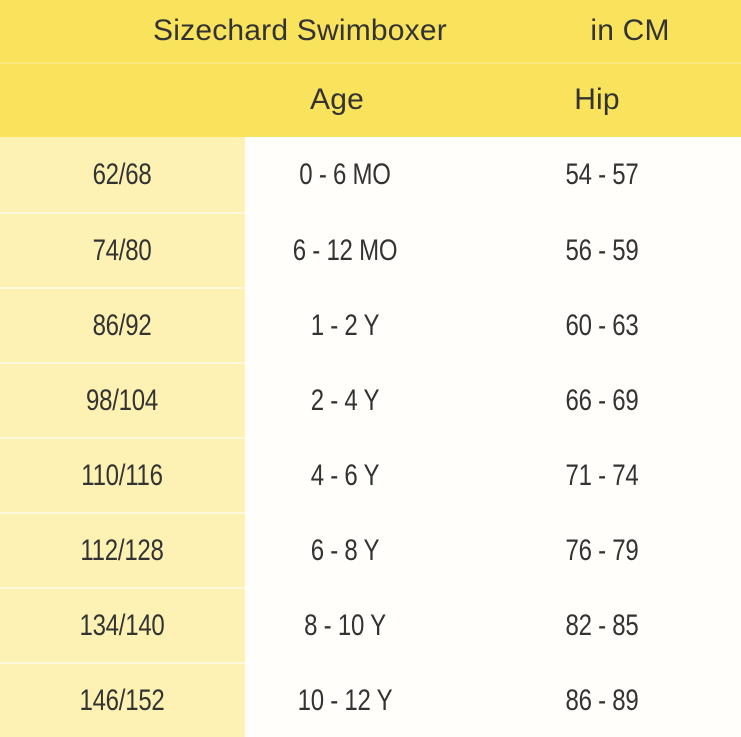 This screenshot has width=741, height=737. Describe the element at coordinates (345, 700) in the screenshot. I see `age-cell: 10 - 12 Y` at that location.